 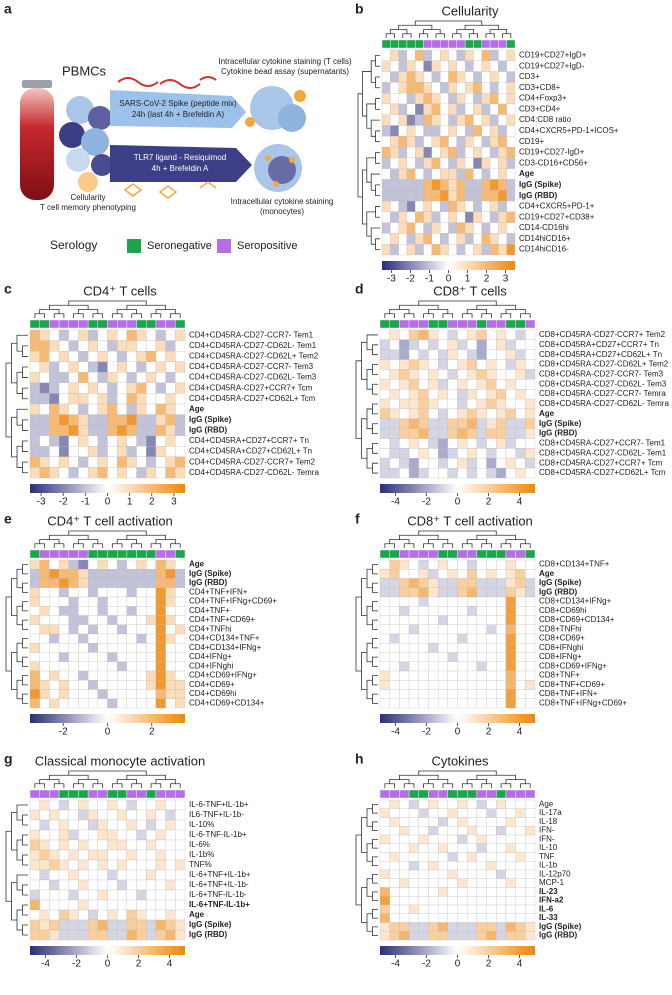 What do you see at coordinates (130, 502) in the screenshot?
I see `colorbar-tick-label: 1` at bounding box center [130, 502].